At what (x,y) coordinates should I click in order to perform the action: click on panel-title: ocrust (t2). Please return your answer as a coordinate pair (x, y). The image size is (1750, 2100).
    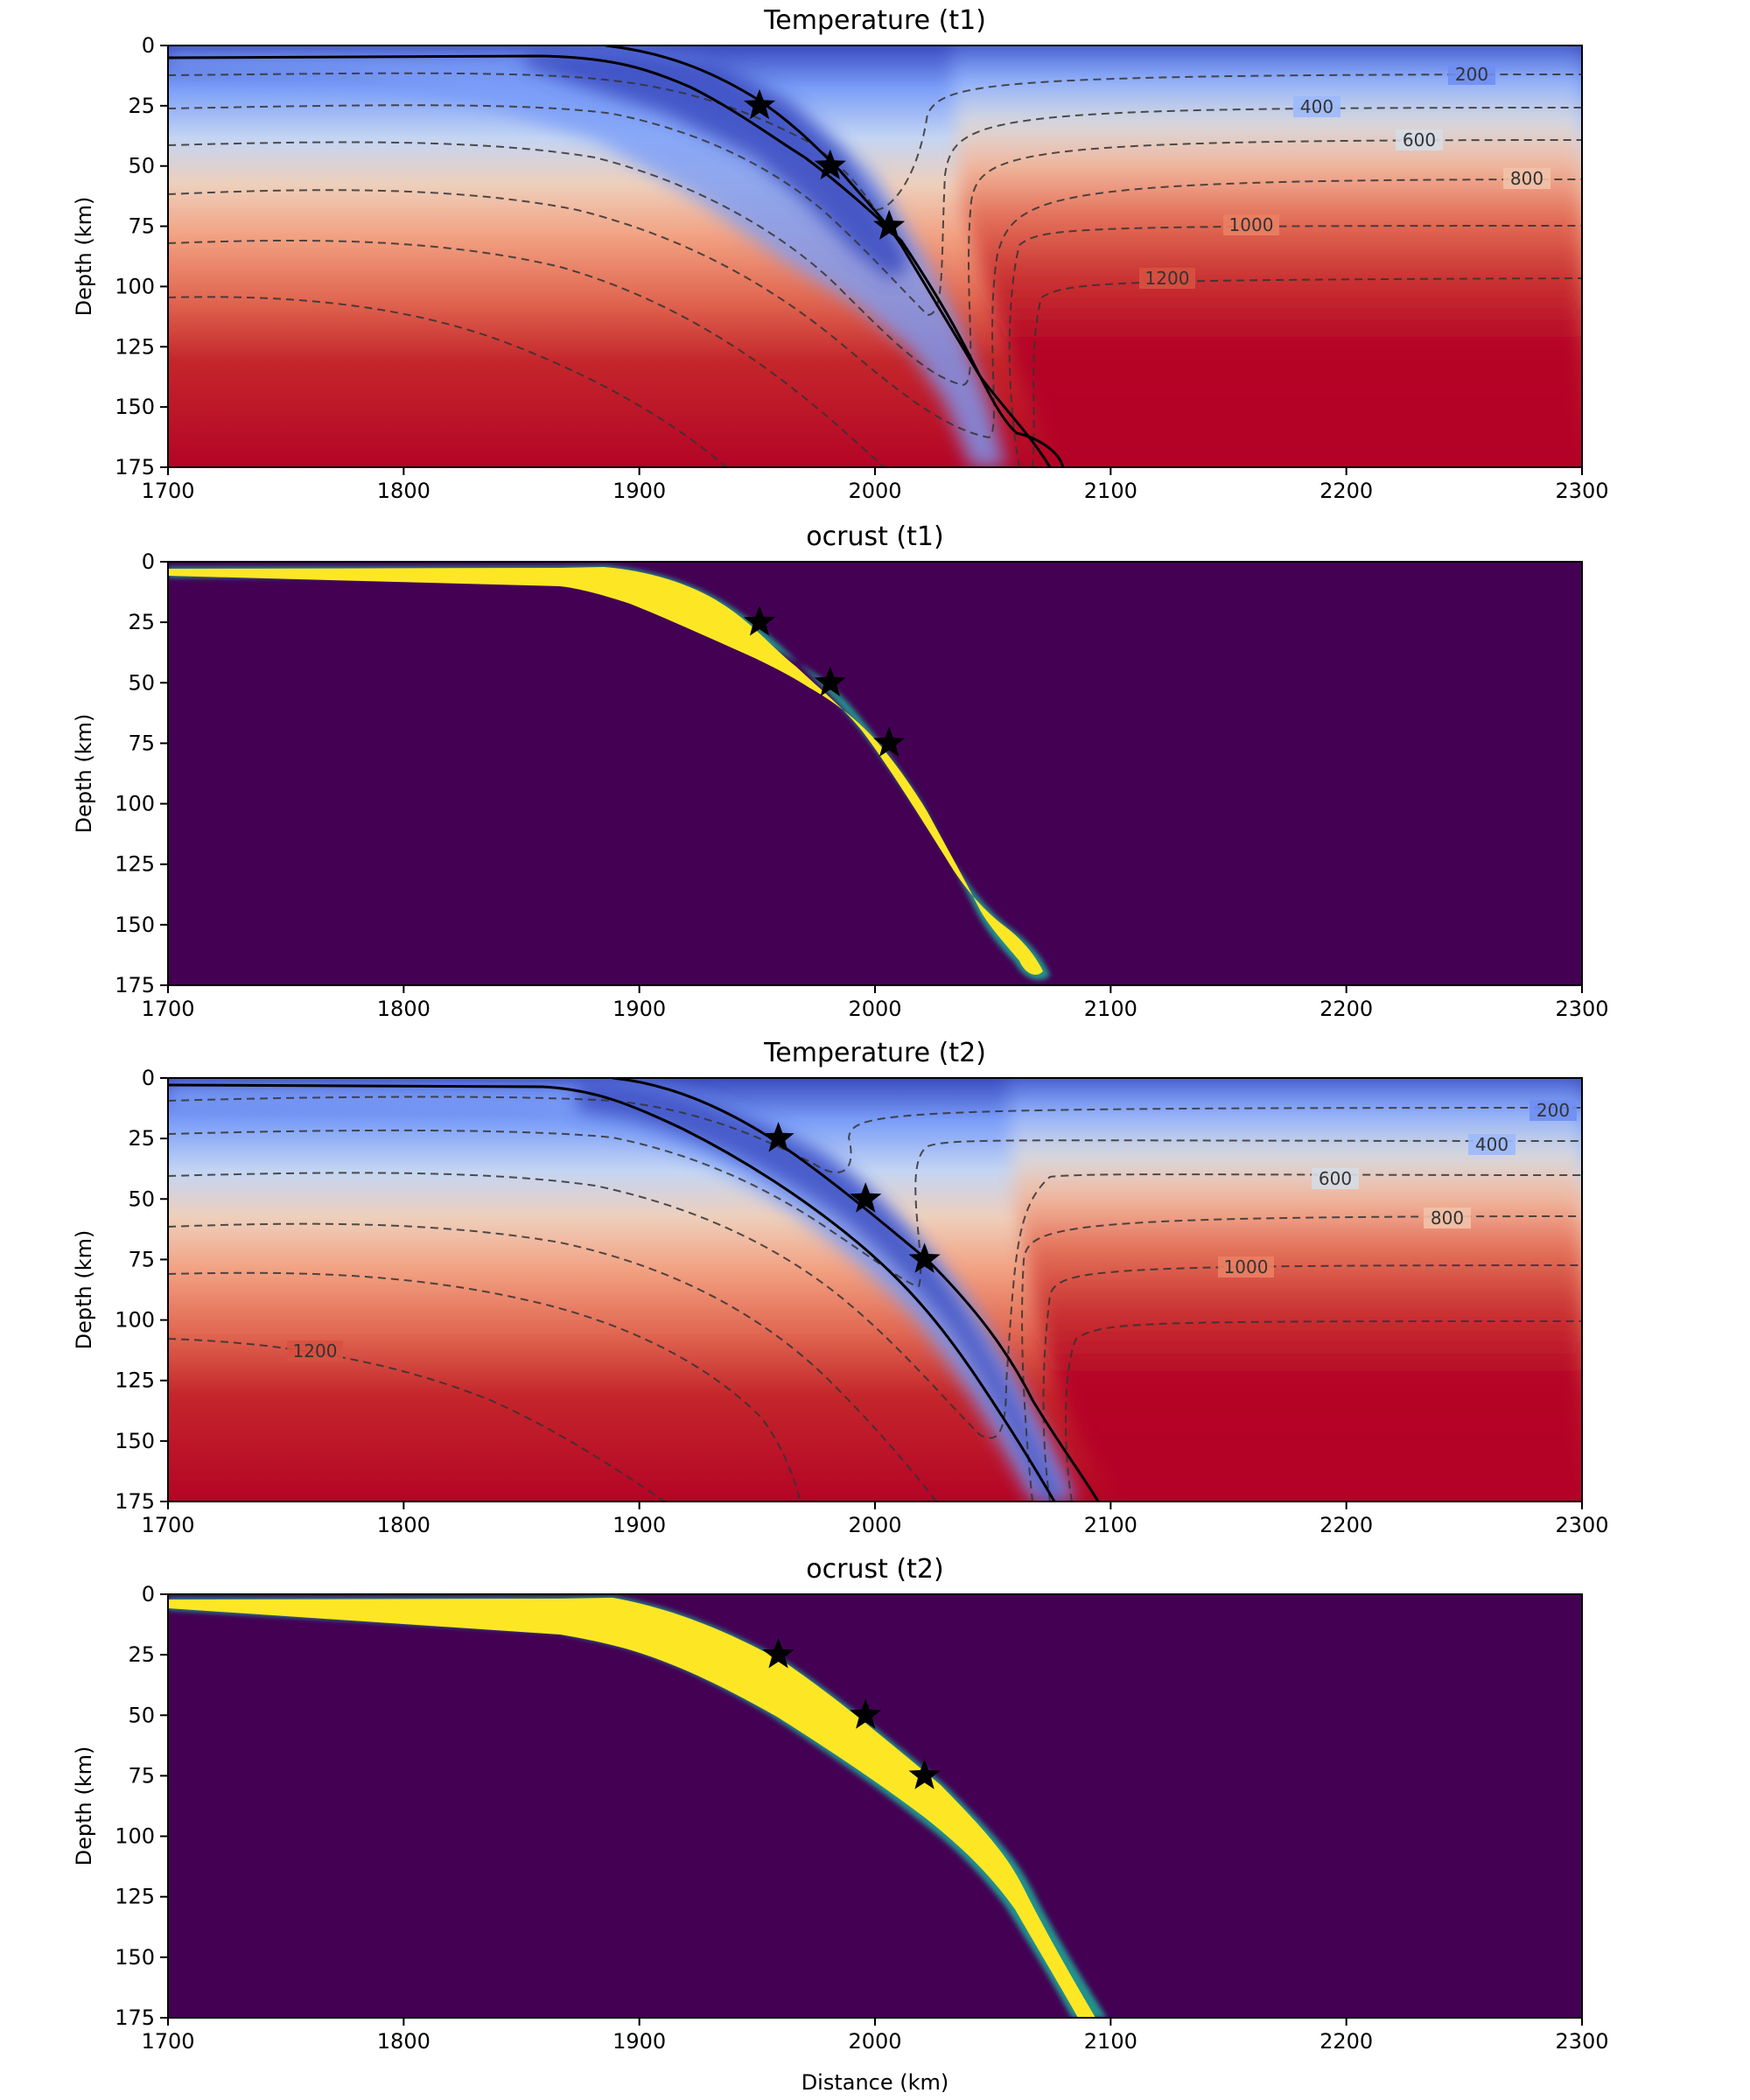
    Looking at the image, I should click on (874, 1569).